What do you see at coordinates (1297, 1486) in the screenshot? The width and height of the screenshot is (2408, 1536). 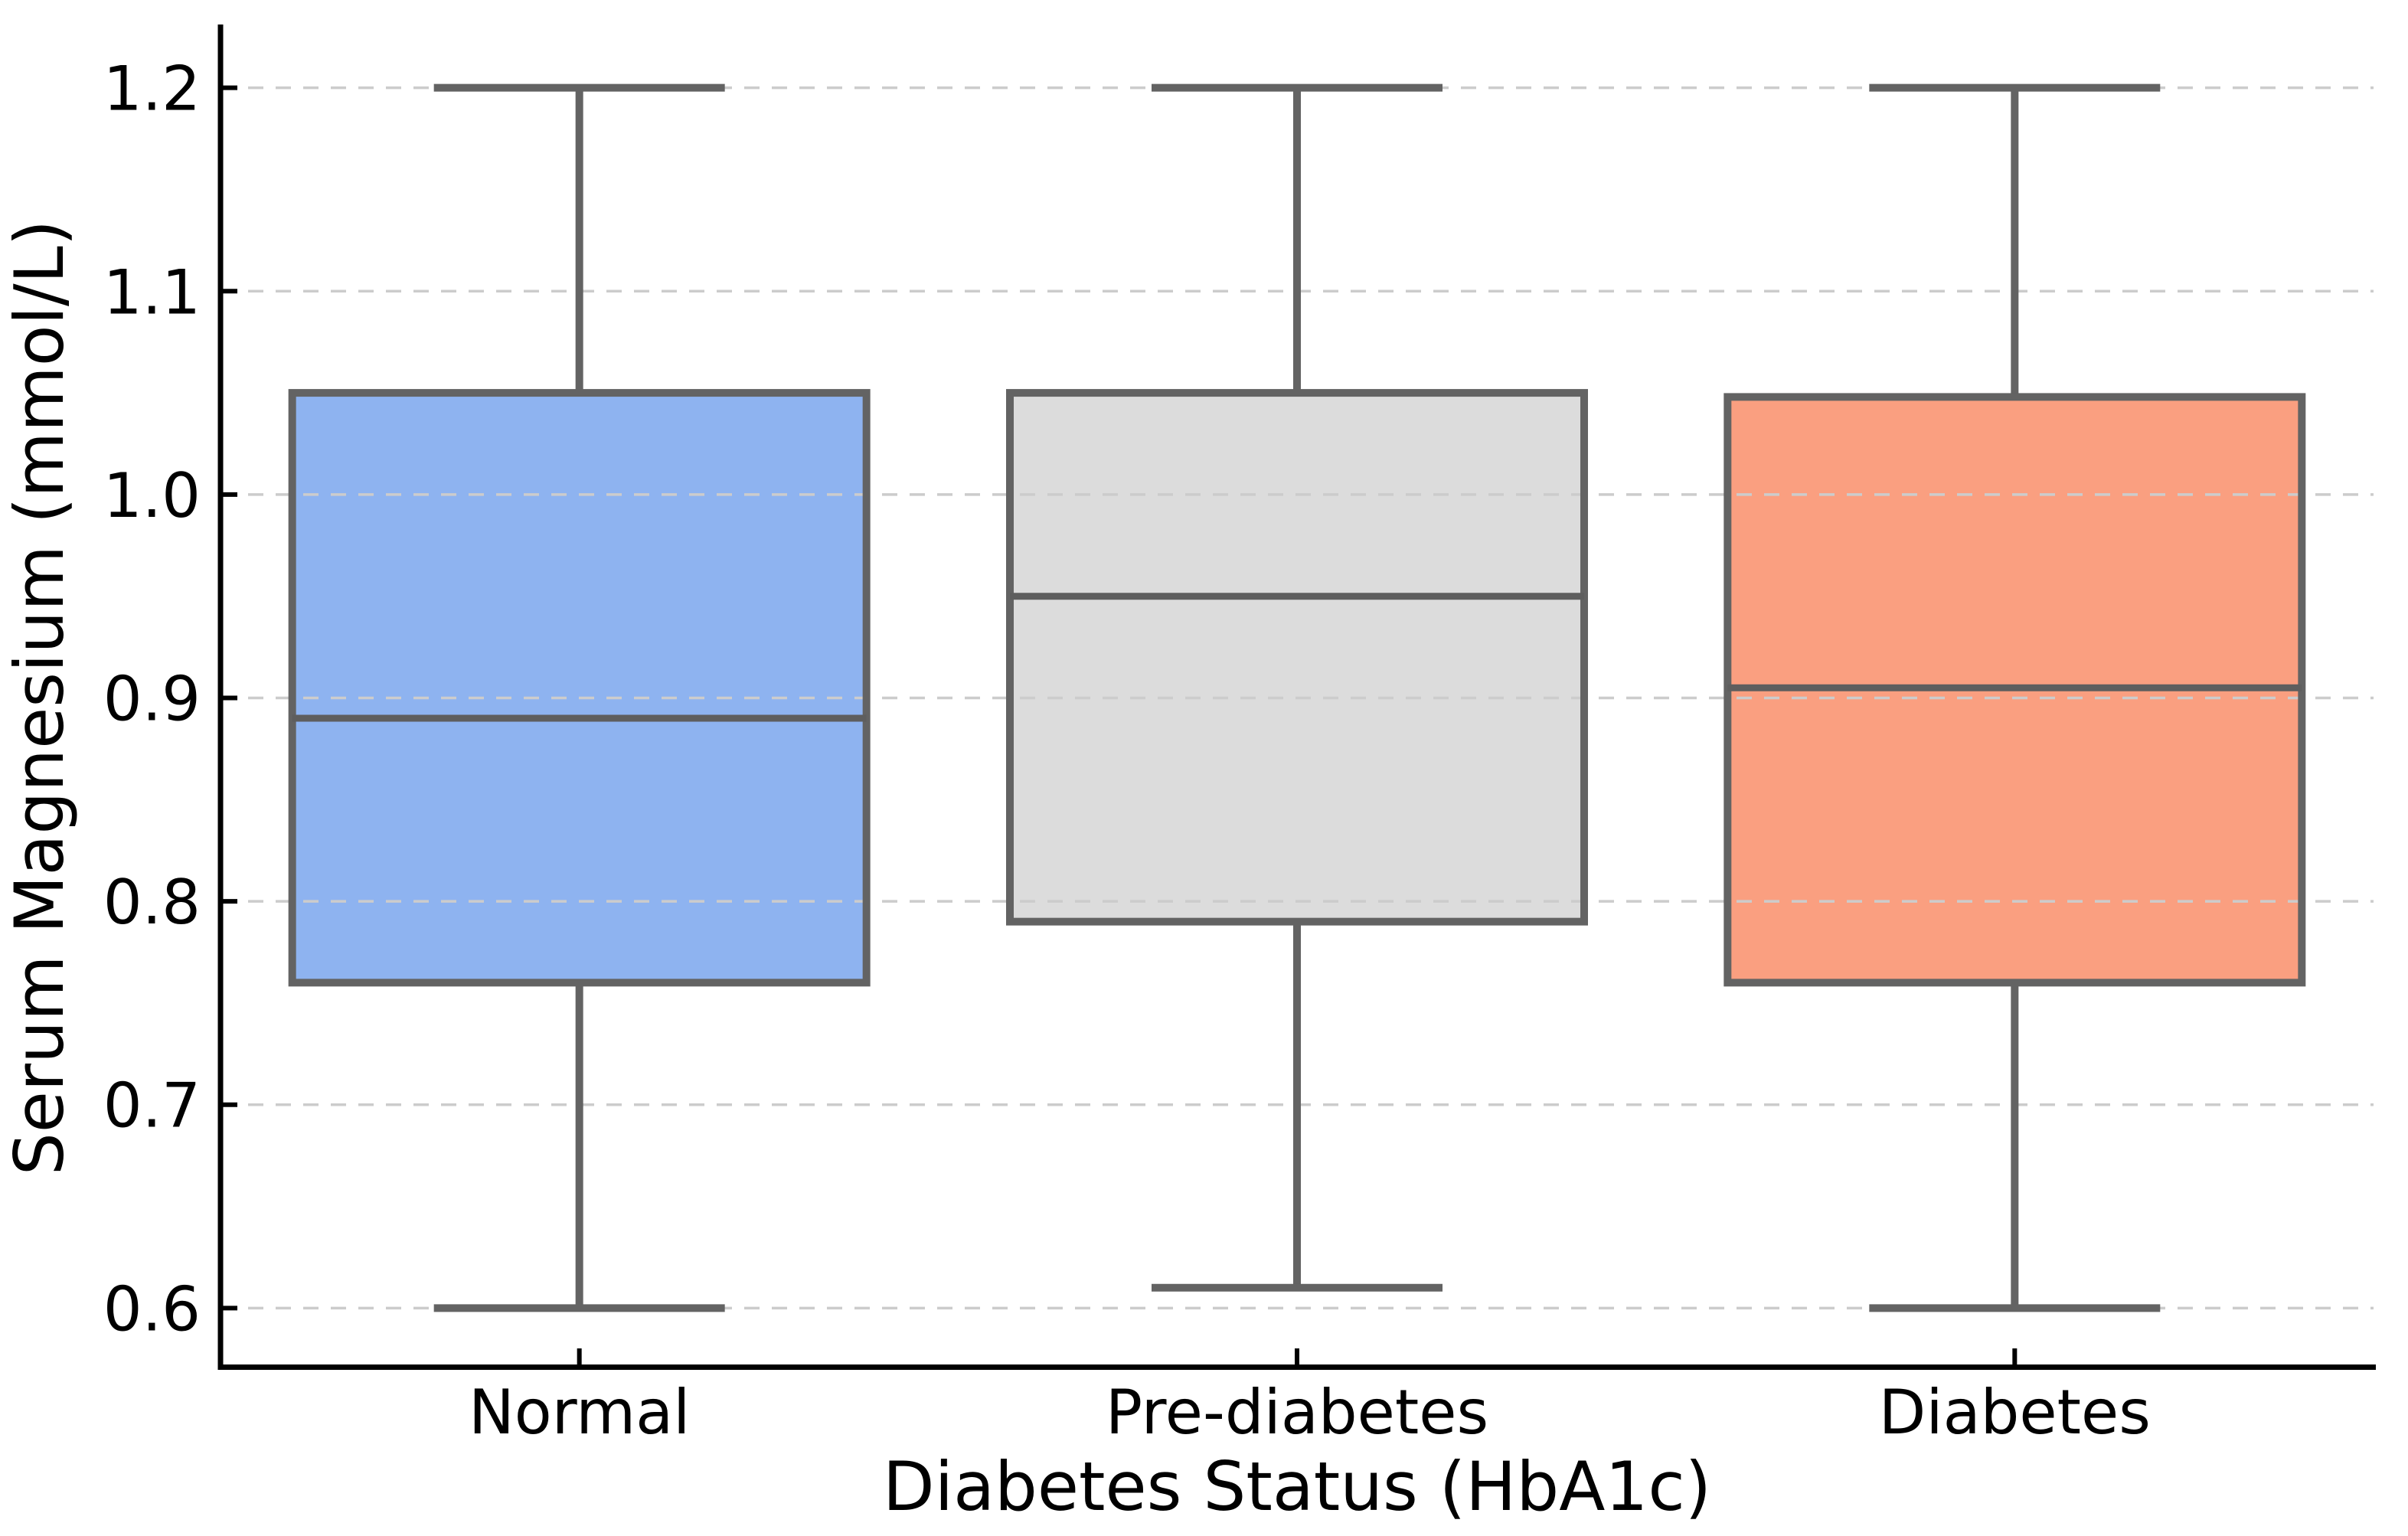 I see `x-axis-title: Diabetes Status (HbA1c)` at bounding box center [1297, 1486].